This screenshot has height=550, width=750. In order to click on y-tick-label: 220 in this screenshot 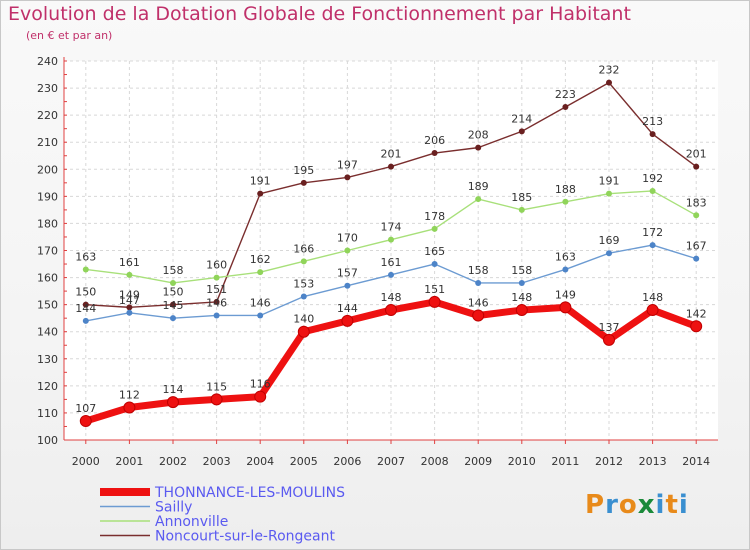, I will do `click(47, 115)`.